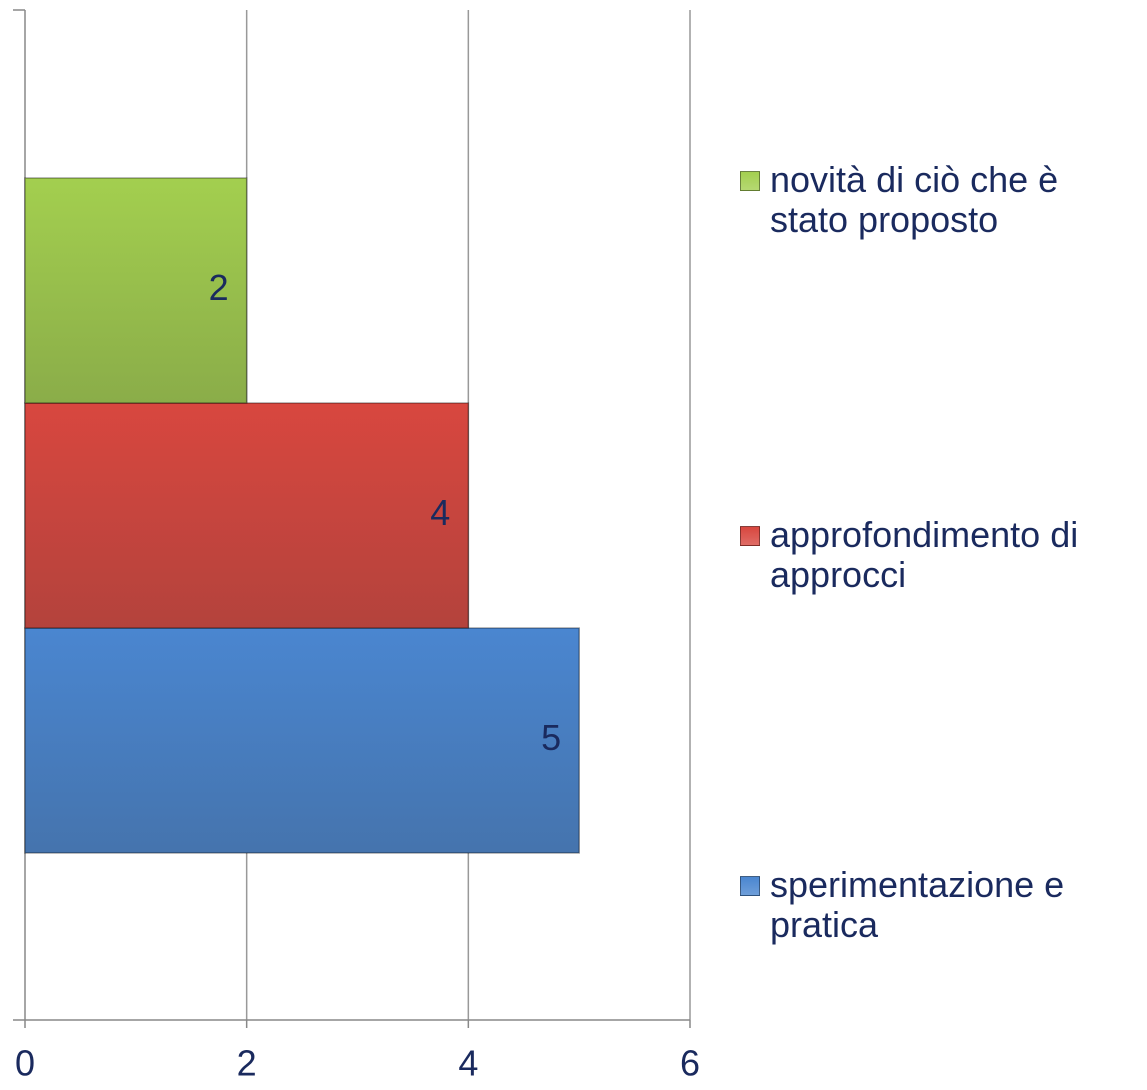 Image resolution: width=1147 pixels, height=1090 pixels. I want to click on legend-item: approfondimento di approcci, so click(940, 555).